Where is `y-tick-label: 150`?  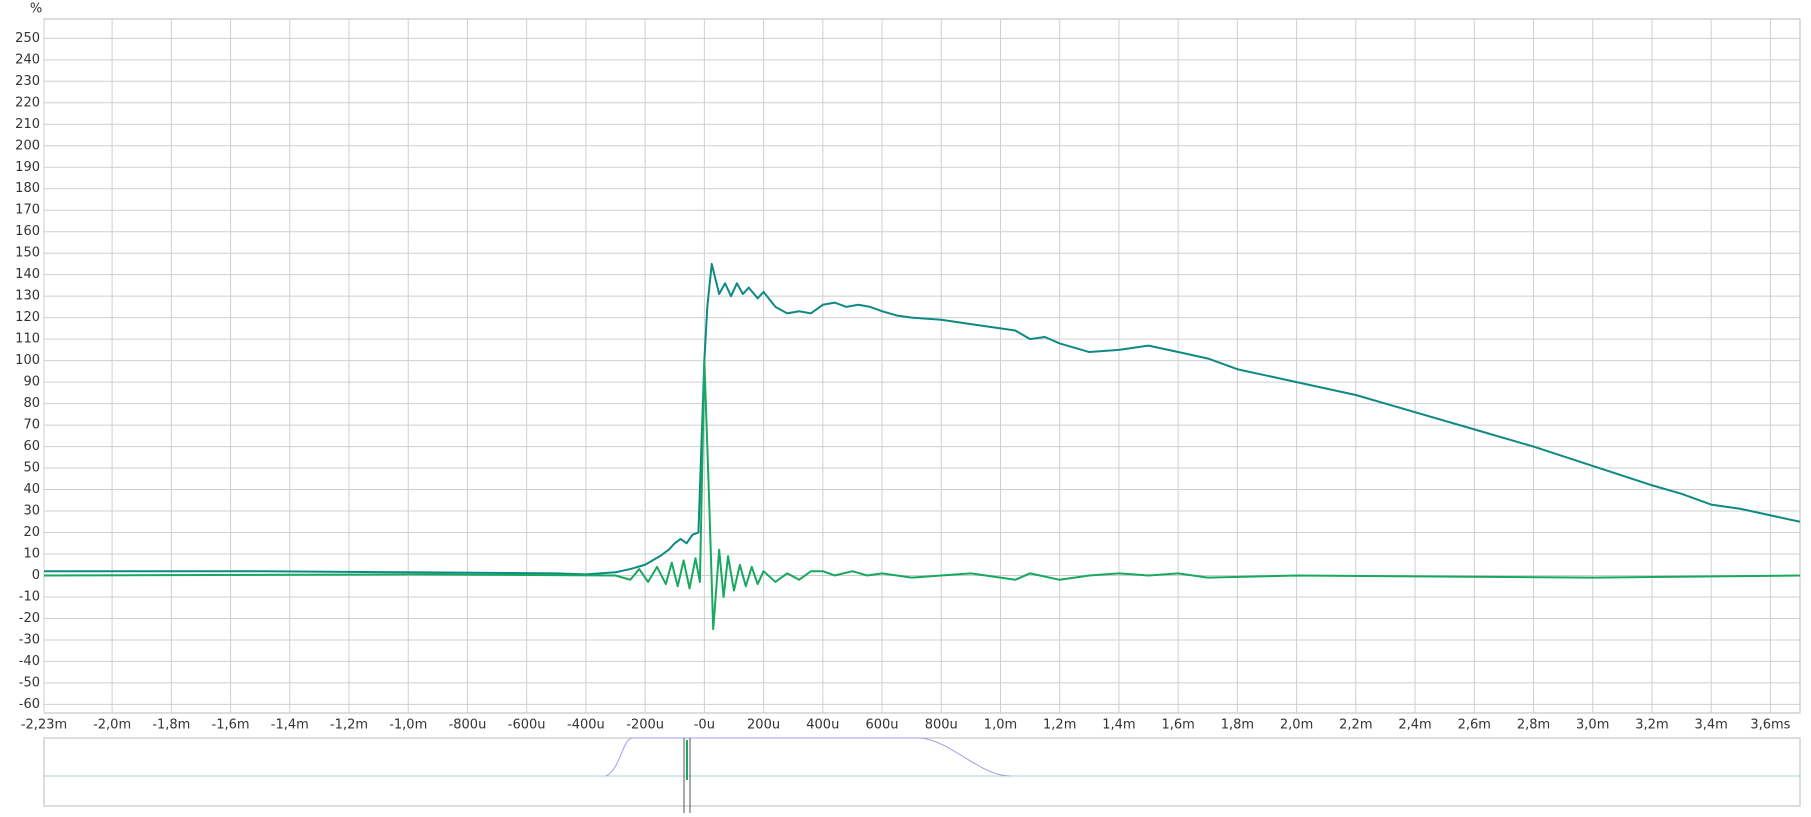
y-tick-label: 150 is located at coordinates (27, 253).